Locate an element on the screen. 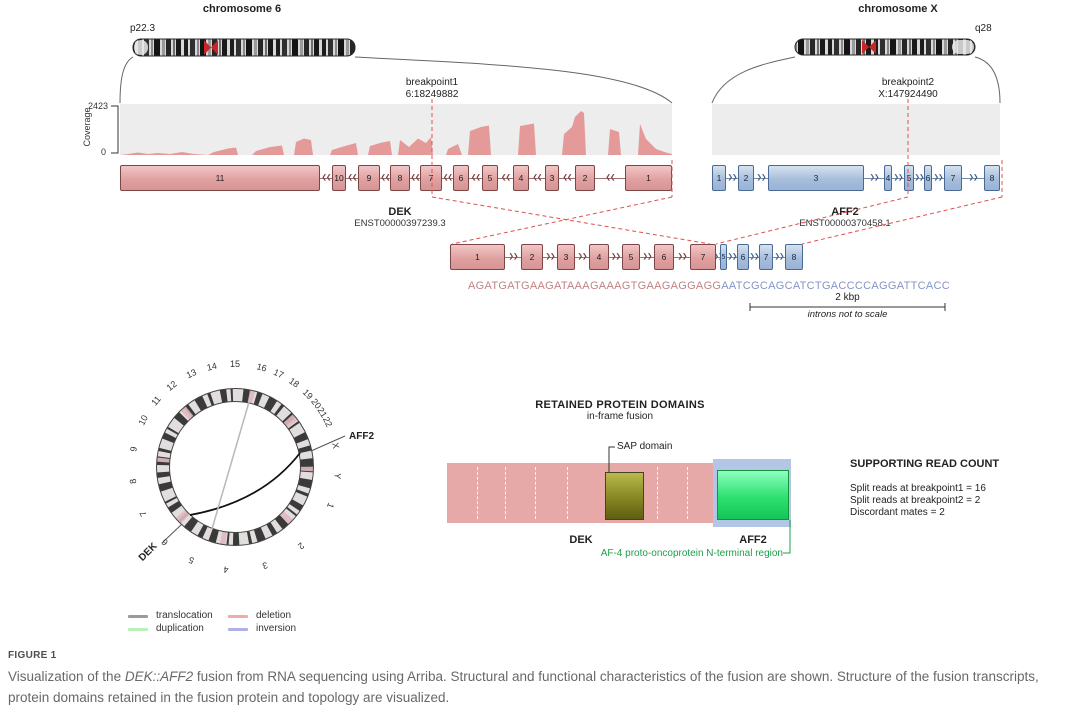 The width and height of the screenshot is (1080, 719). dek-gene-label: DEK ENST00000397239.3 is located at coordinates (400, 217).